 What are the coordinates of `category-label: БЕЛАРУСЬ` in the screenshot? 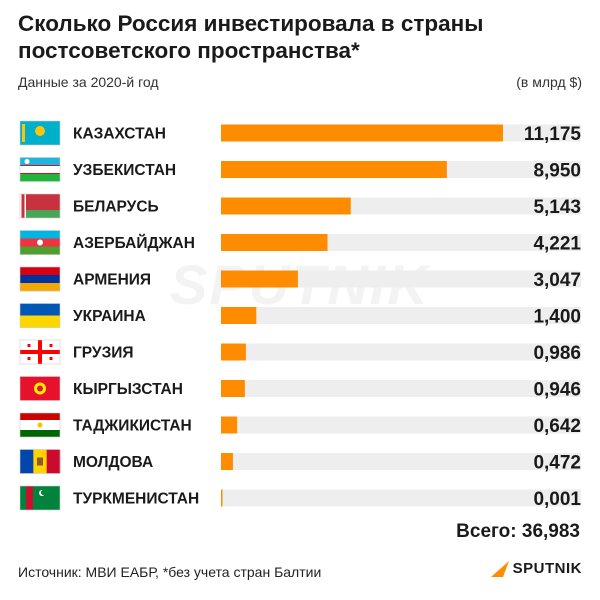 It's located at (116, 207).